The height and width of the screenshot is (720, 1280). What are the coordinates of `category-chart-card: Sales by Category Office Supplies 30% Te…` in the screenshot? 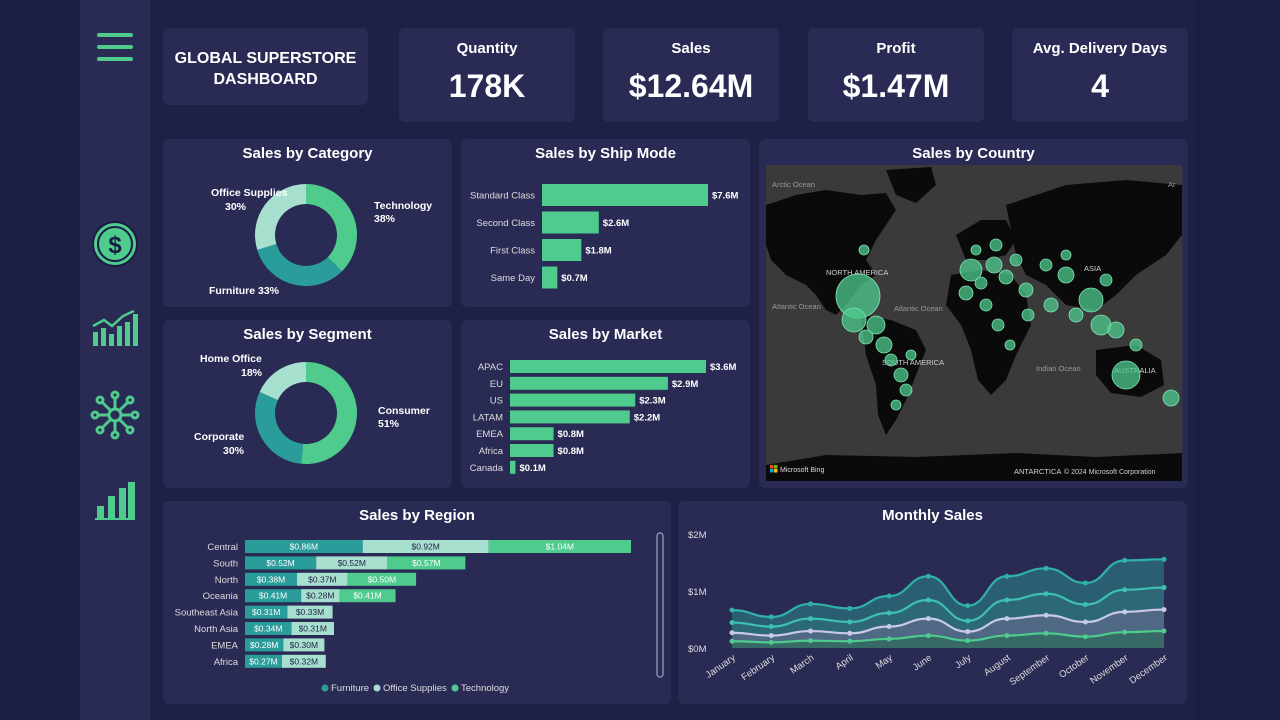 It's located at (307, 223).